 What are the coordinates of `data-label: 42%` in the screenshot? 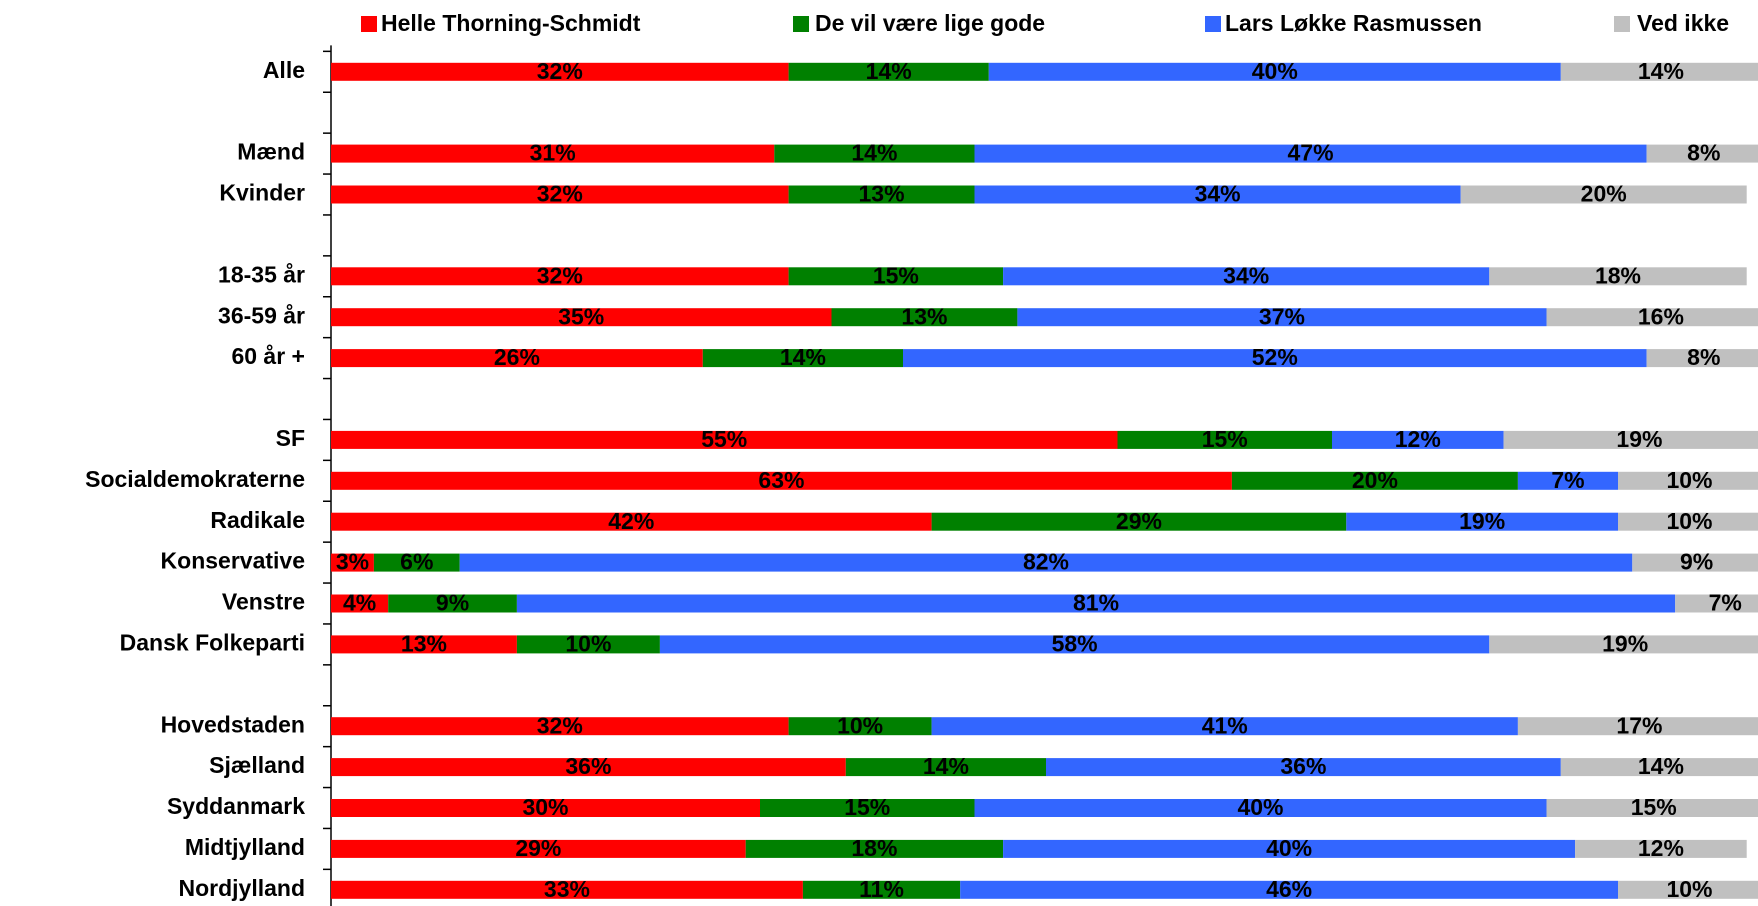 It's located at (631, 521).